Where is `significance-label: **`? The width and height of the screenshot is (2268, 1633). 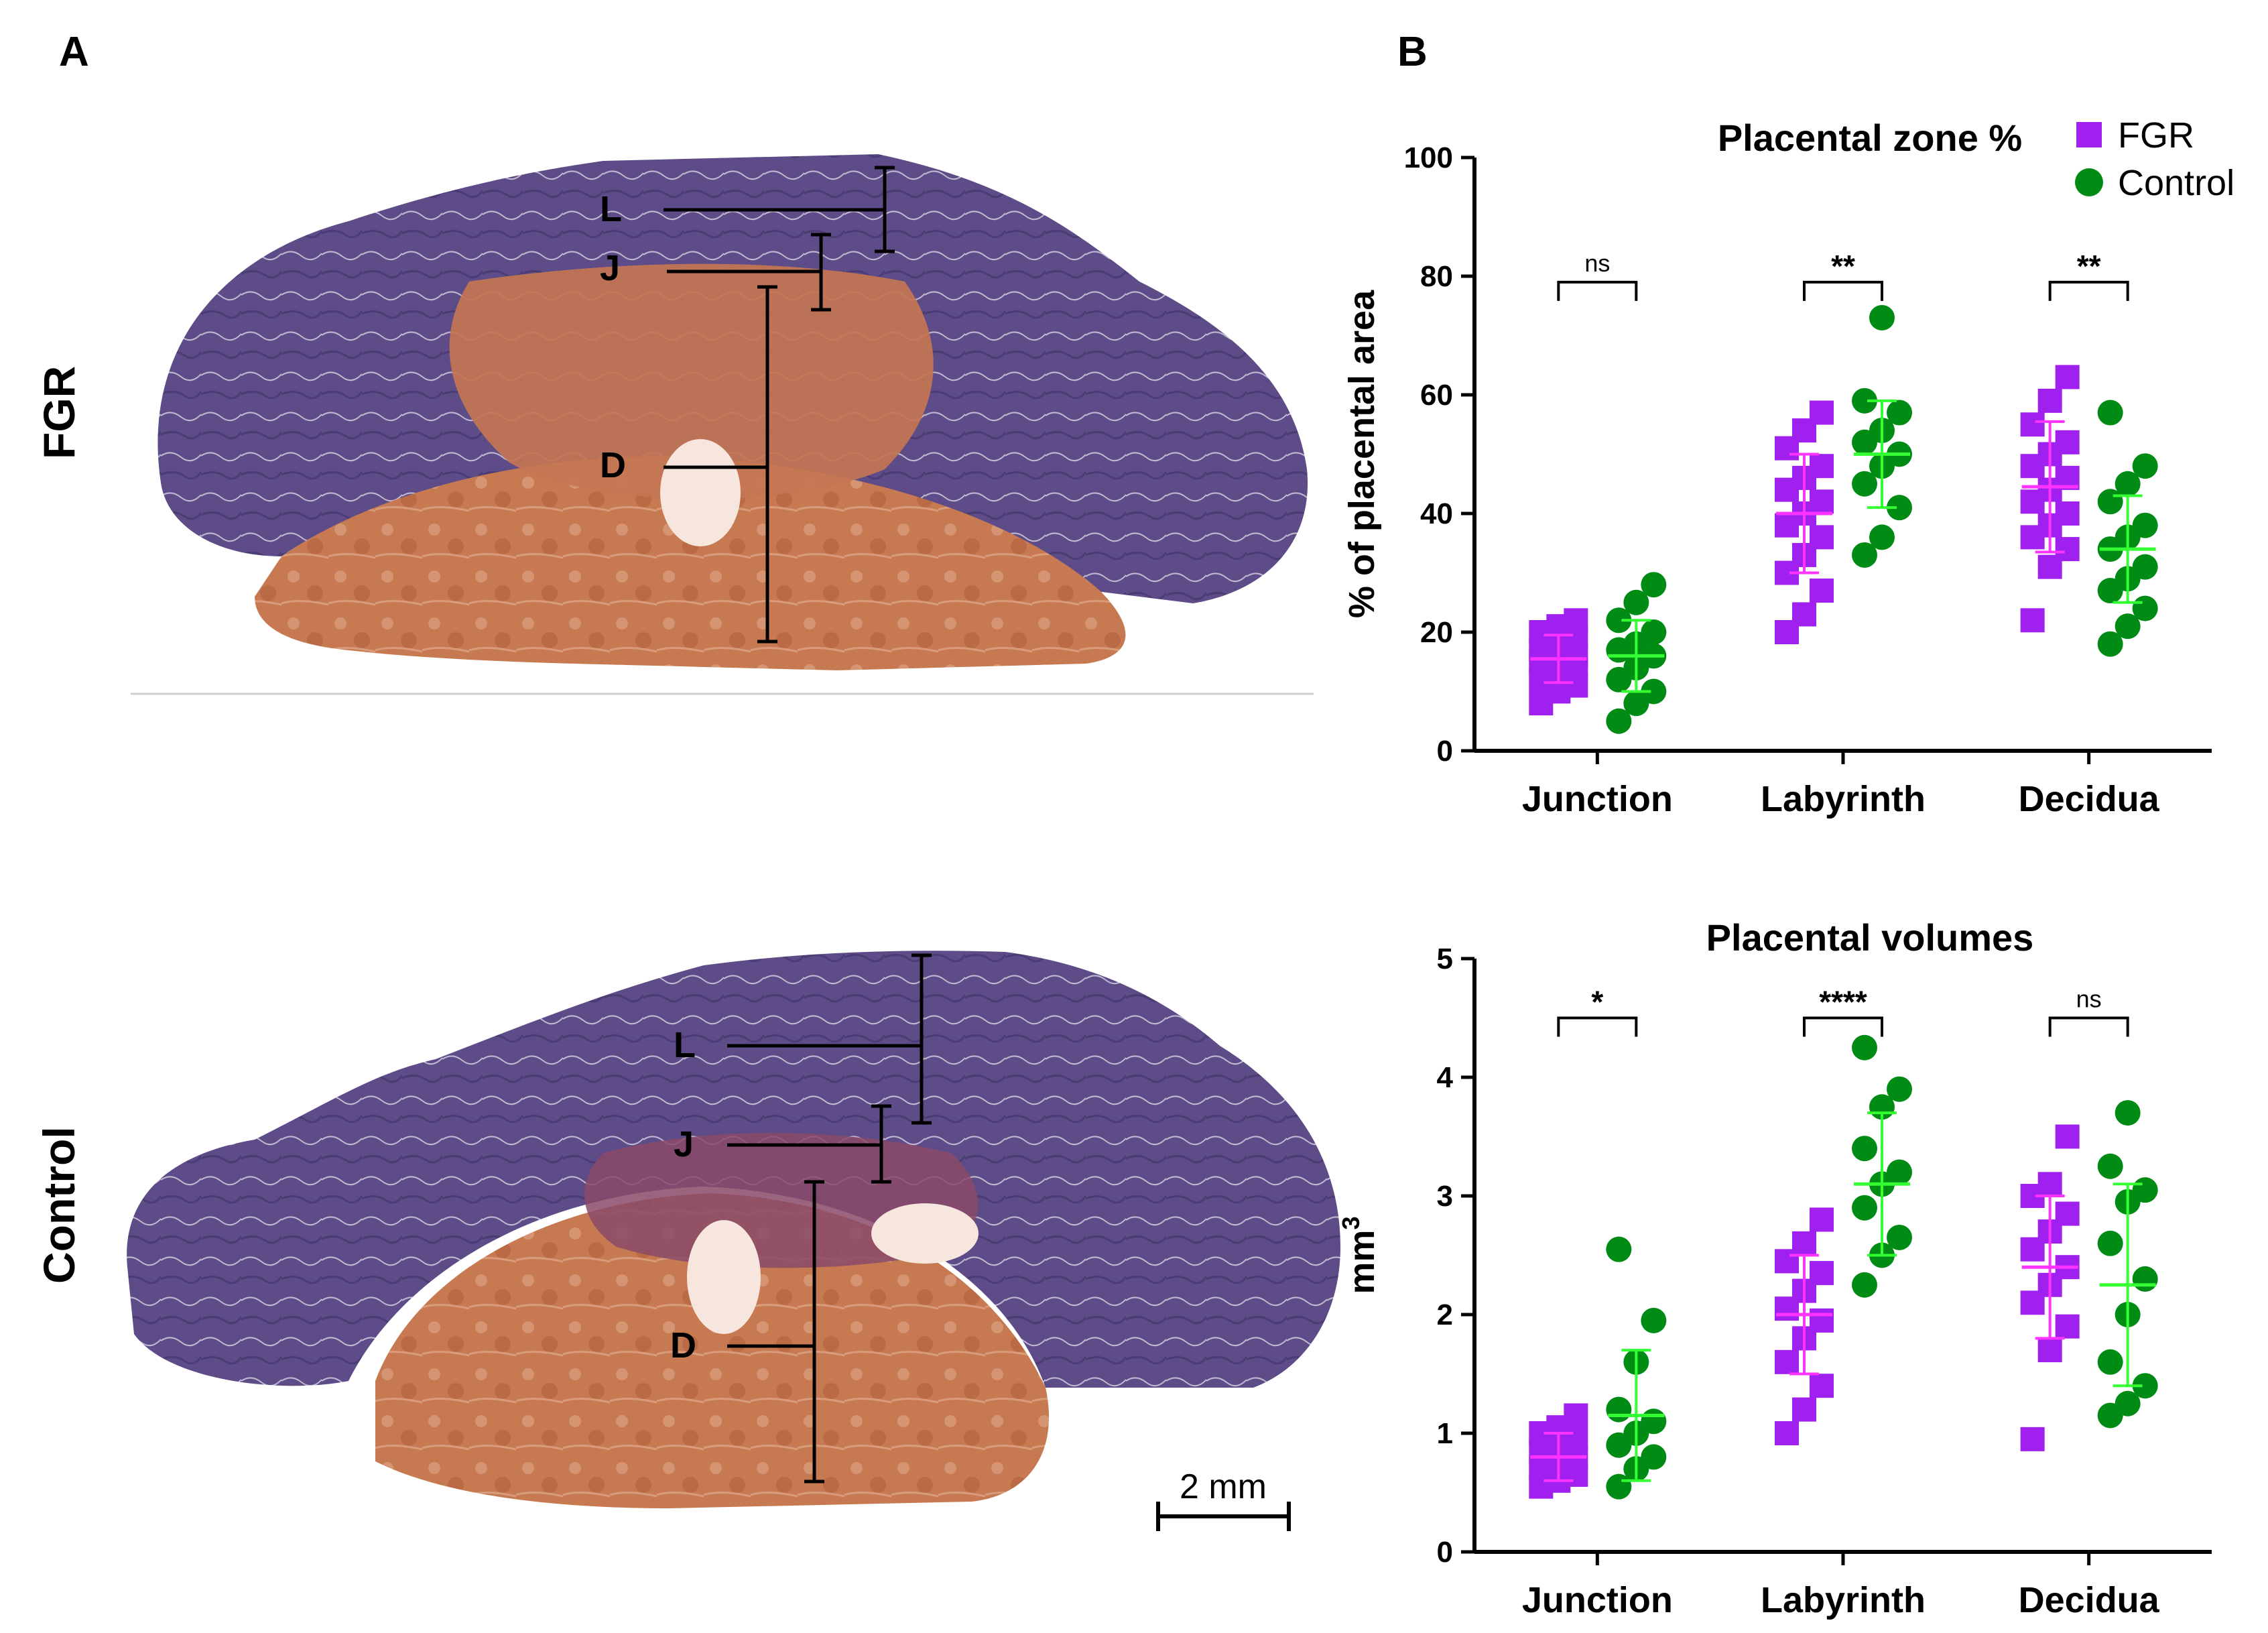
significance-label: ** is located at coordinates (1843, 266).